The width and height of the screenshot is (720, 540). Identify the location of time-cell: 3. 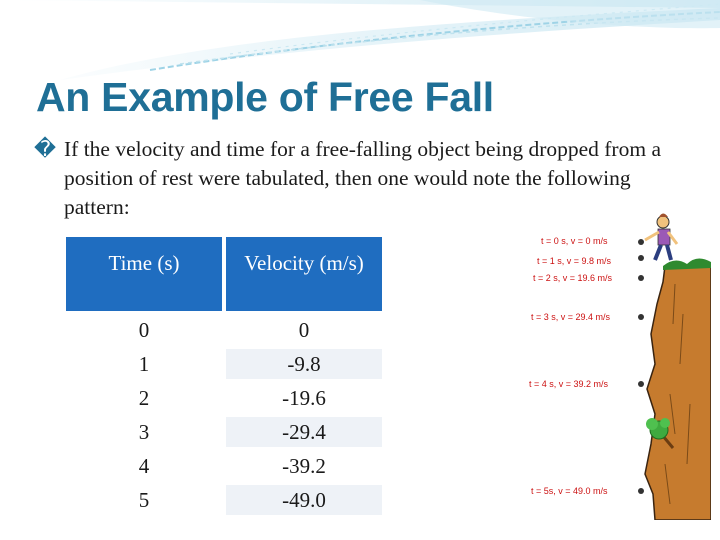
(144, 432).